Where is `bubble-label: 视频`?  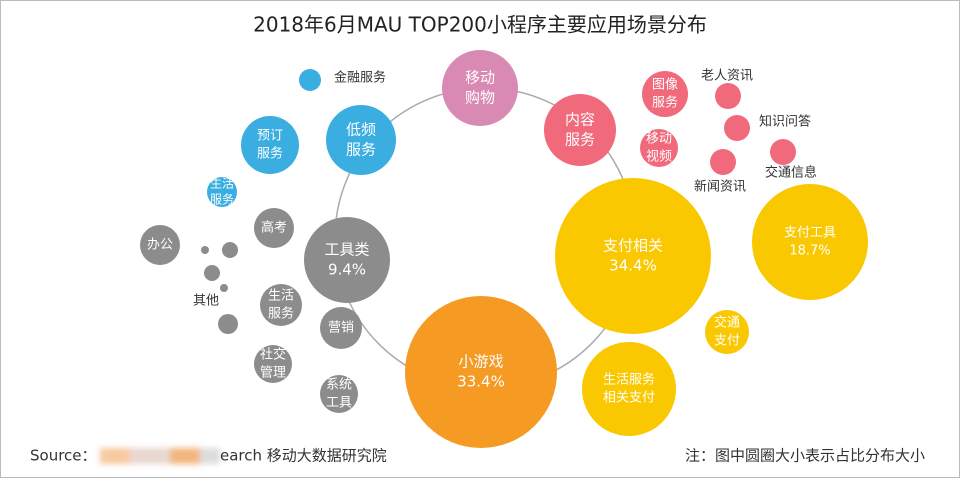 bubble-label: 视频 is located at coordinates (659, 156).